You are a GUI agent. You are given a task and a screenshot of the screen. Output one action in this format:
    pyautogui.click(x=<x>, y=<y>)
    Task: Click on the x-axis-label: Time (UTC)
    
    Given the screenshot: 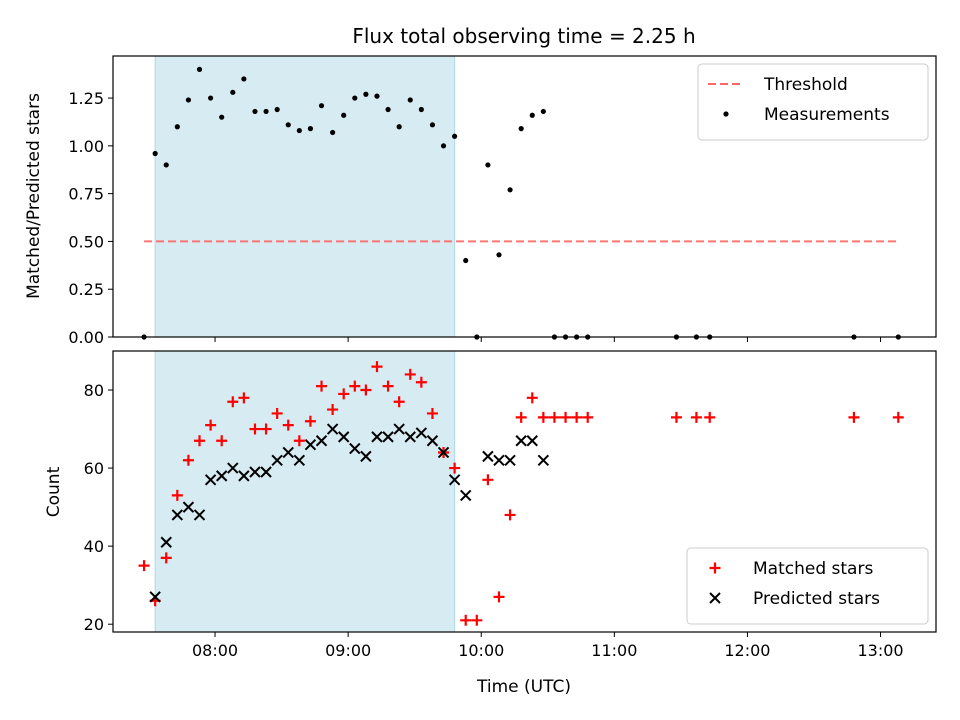 What is the action you would take?
    pyautogui.click(x=523, y=687)
    